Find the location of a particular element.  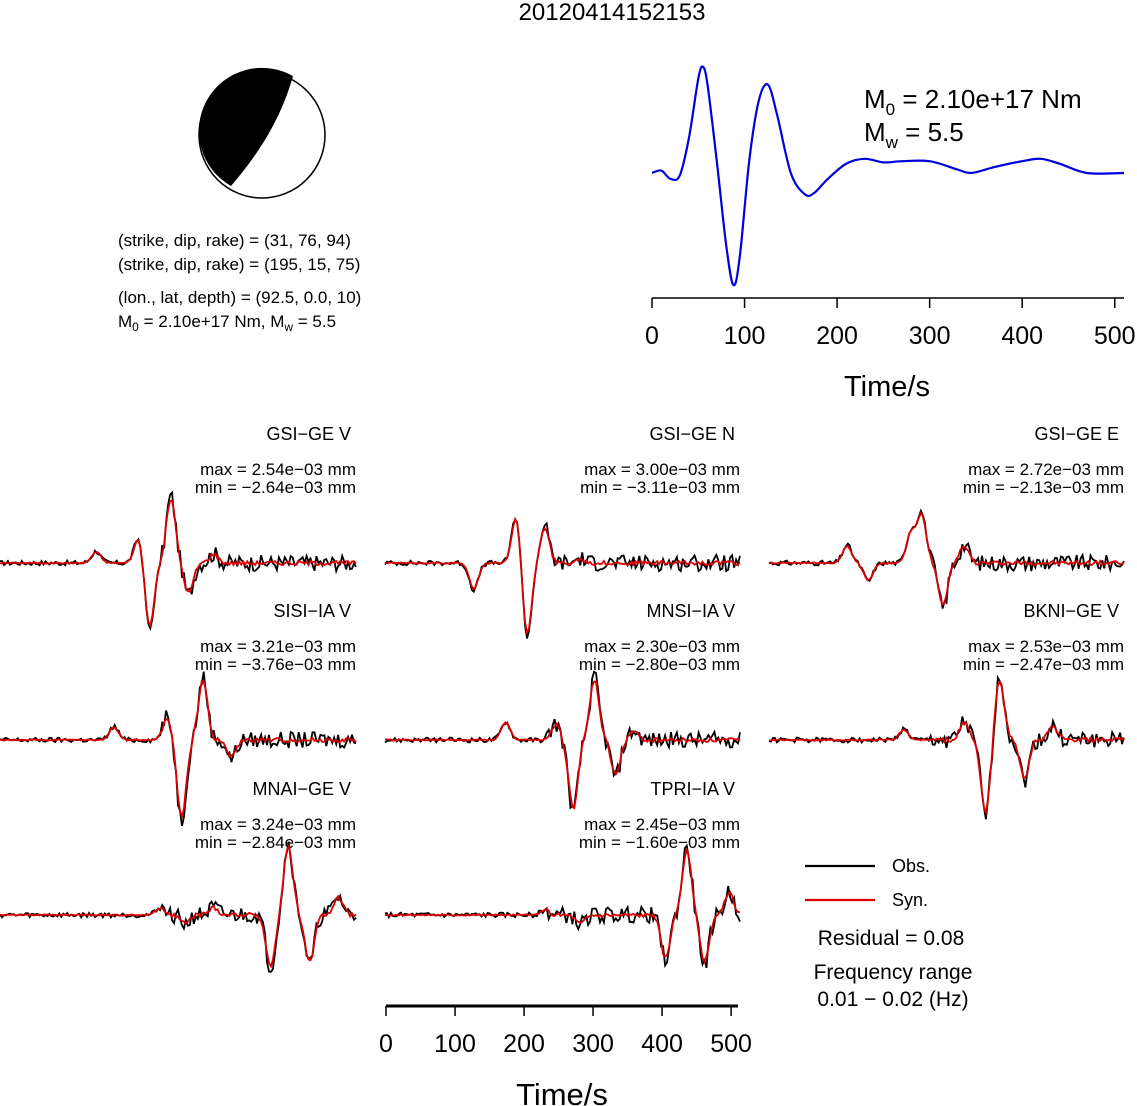

station-name: MNSI−IA V is located at coordinates (690, 611).